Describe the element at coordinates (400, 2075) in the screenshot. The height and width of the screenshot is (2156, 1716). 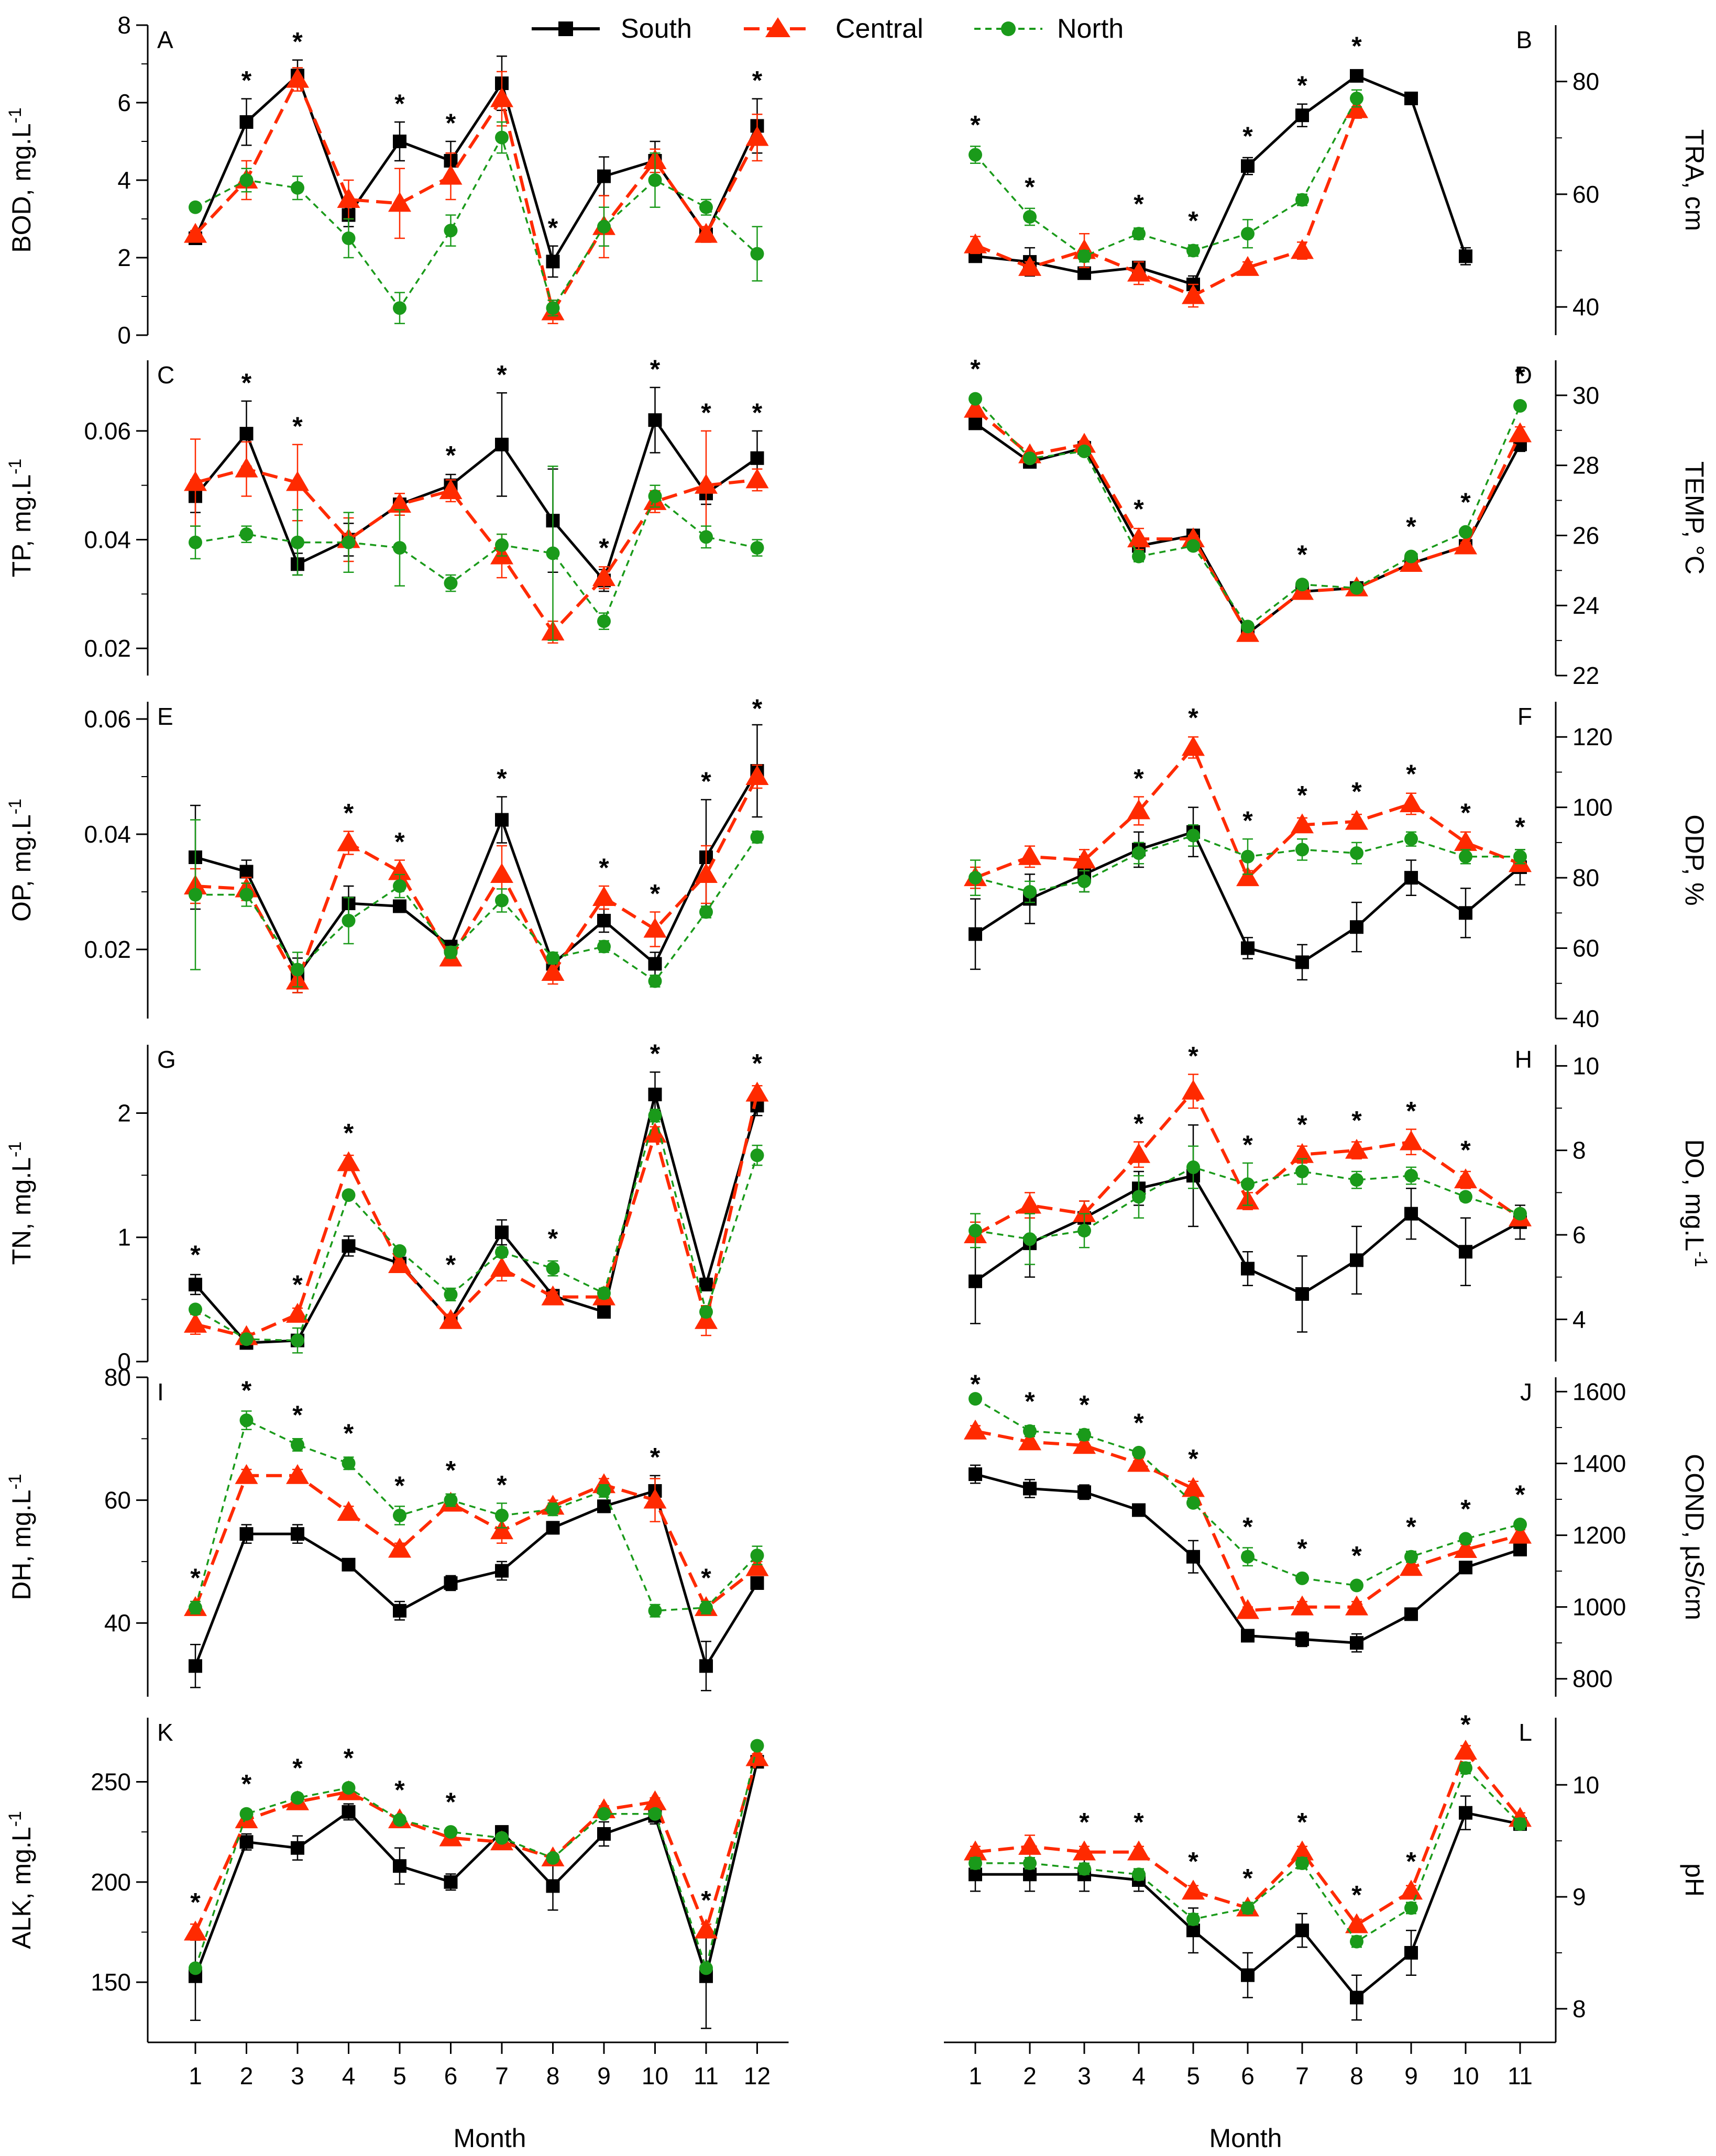
I see `x-tick-label: 5` at that location.